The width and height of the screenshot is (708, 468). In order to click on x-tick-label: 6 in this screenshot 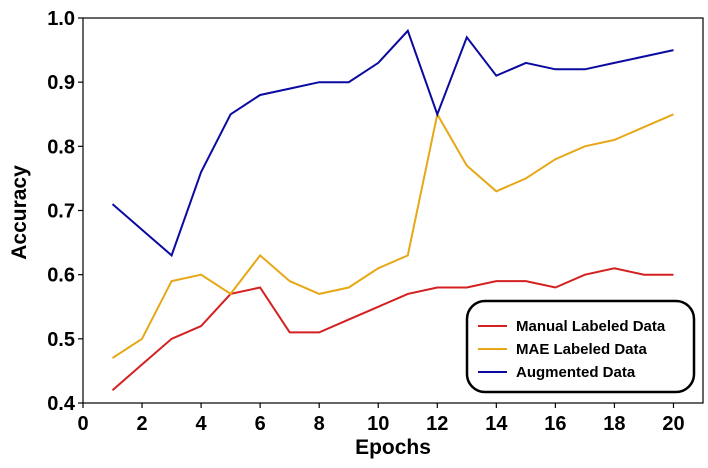, I will do `click(260, 424)`.